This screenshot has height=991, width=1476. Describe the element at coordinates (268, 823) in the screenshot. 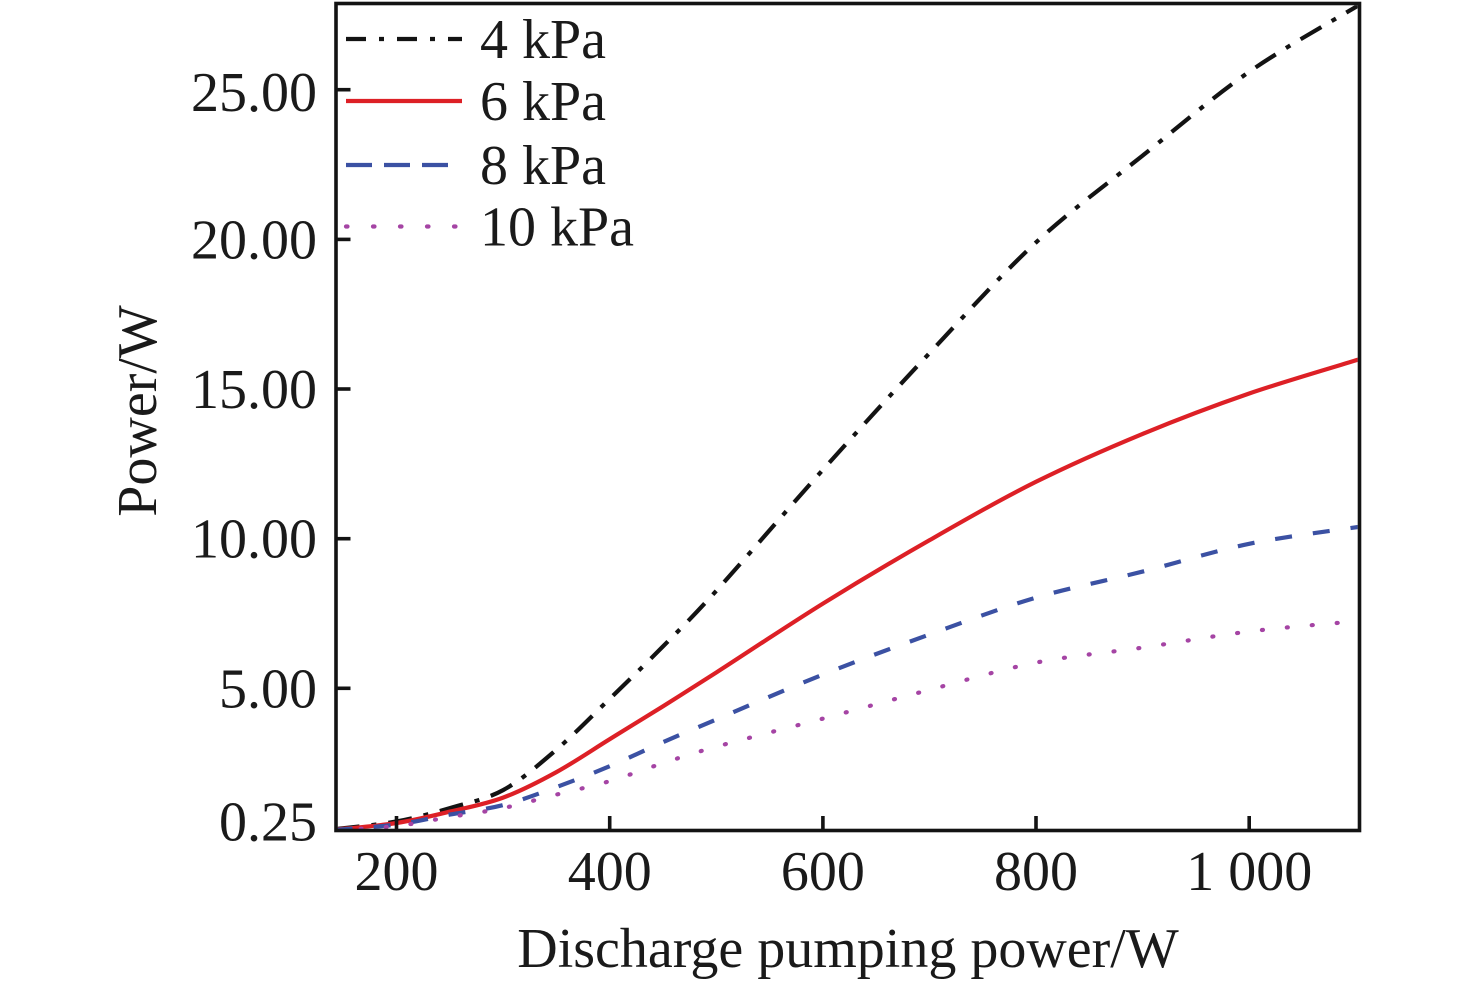

I see `svg-text: 0.25` at that location.